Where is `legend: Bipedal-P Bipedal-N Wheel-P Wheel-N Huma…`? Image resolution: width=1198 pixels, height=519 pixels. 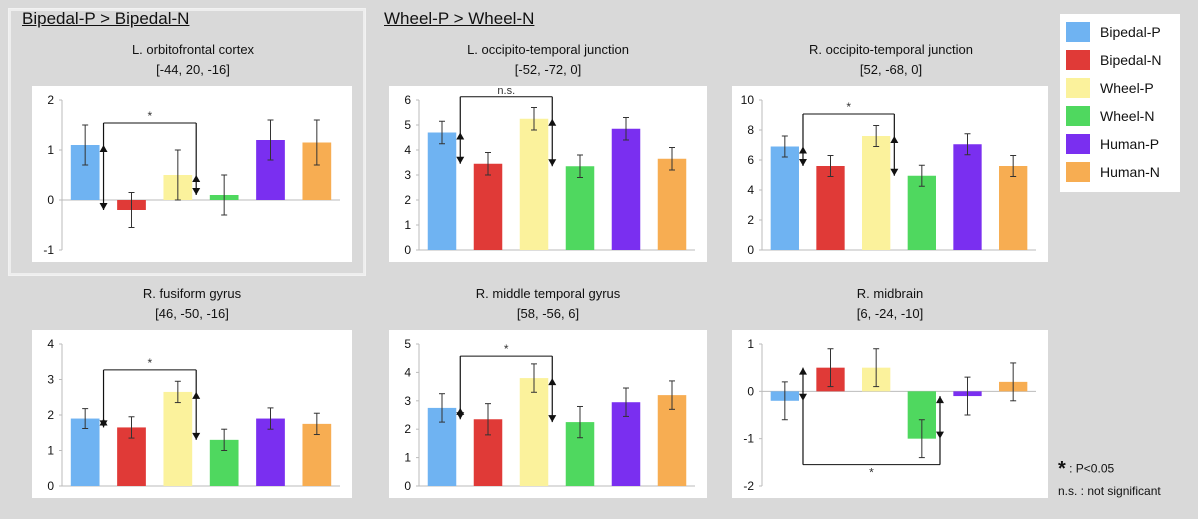
legend: Bipedal-P Bipedal-N Wheel-P Wheel-N Huma… is located at coordinates (1120, 103).